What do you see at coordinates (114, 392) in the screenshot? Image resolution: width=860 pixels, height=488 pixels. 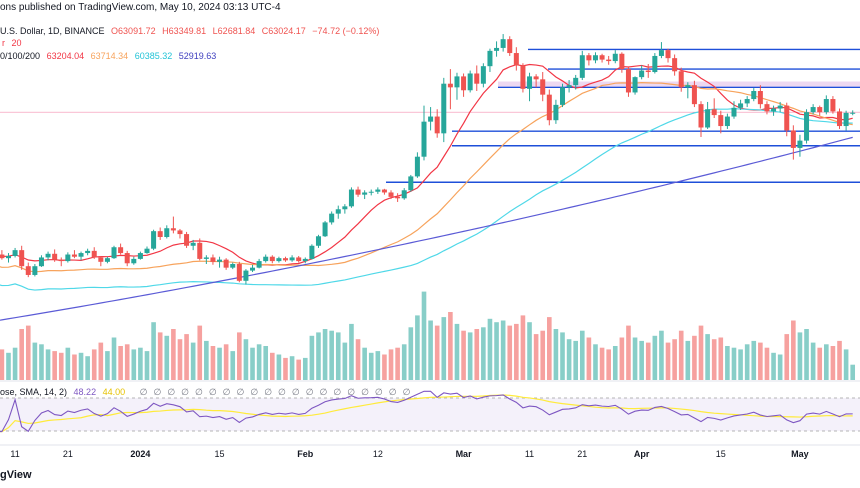 I see `rsi-ma-value: 44.00` at bounding box center [114, 392].